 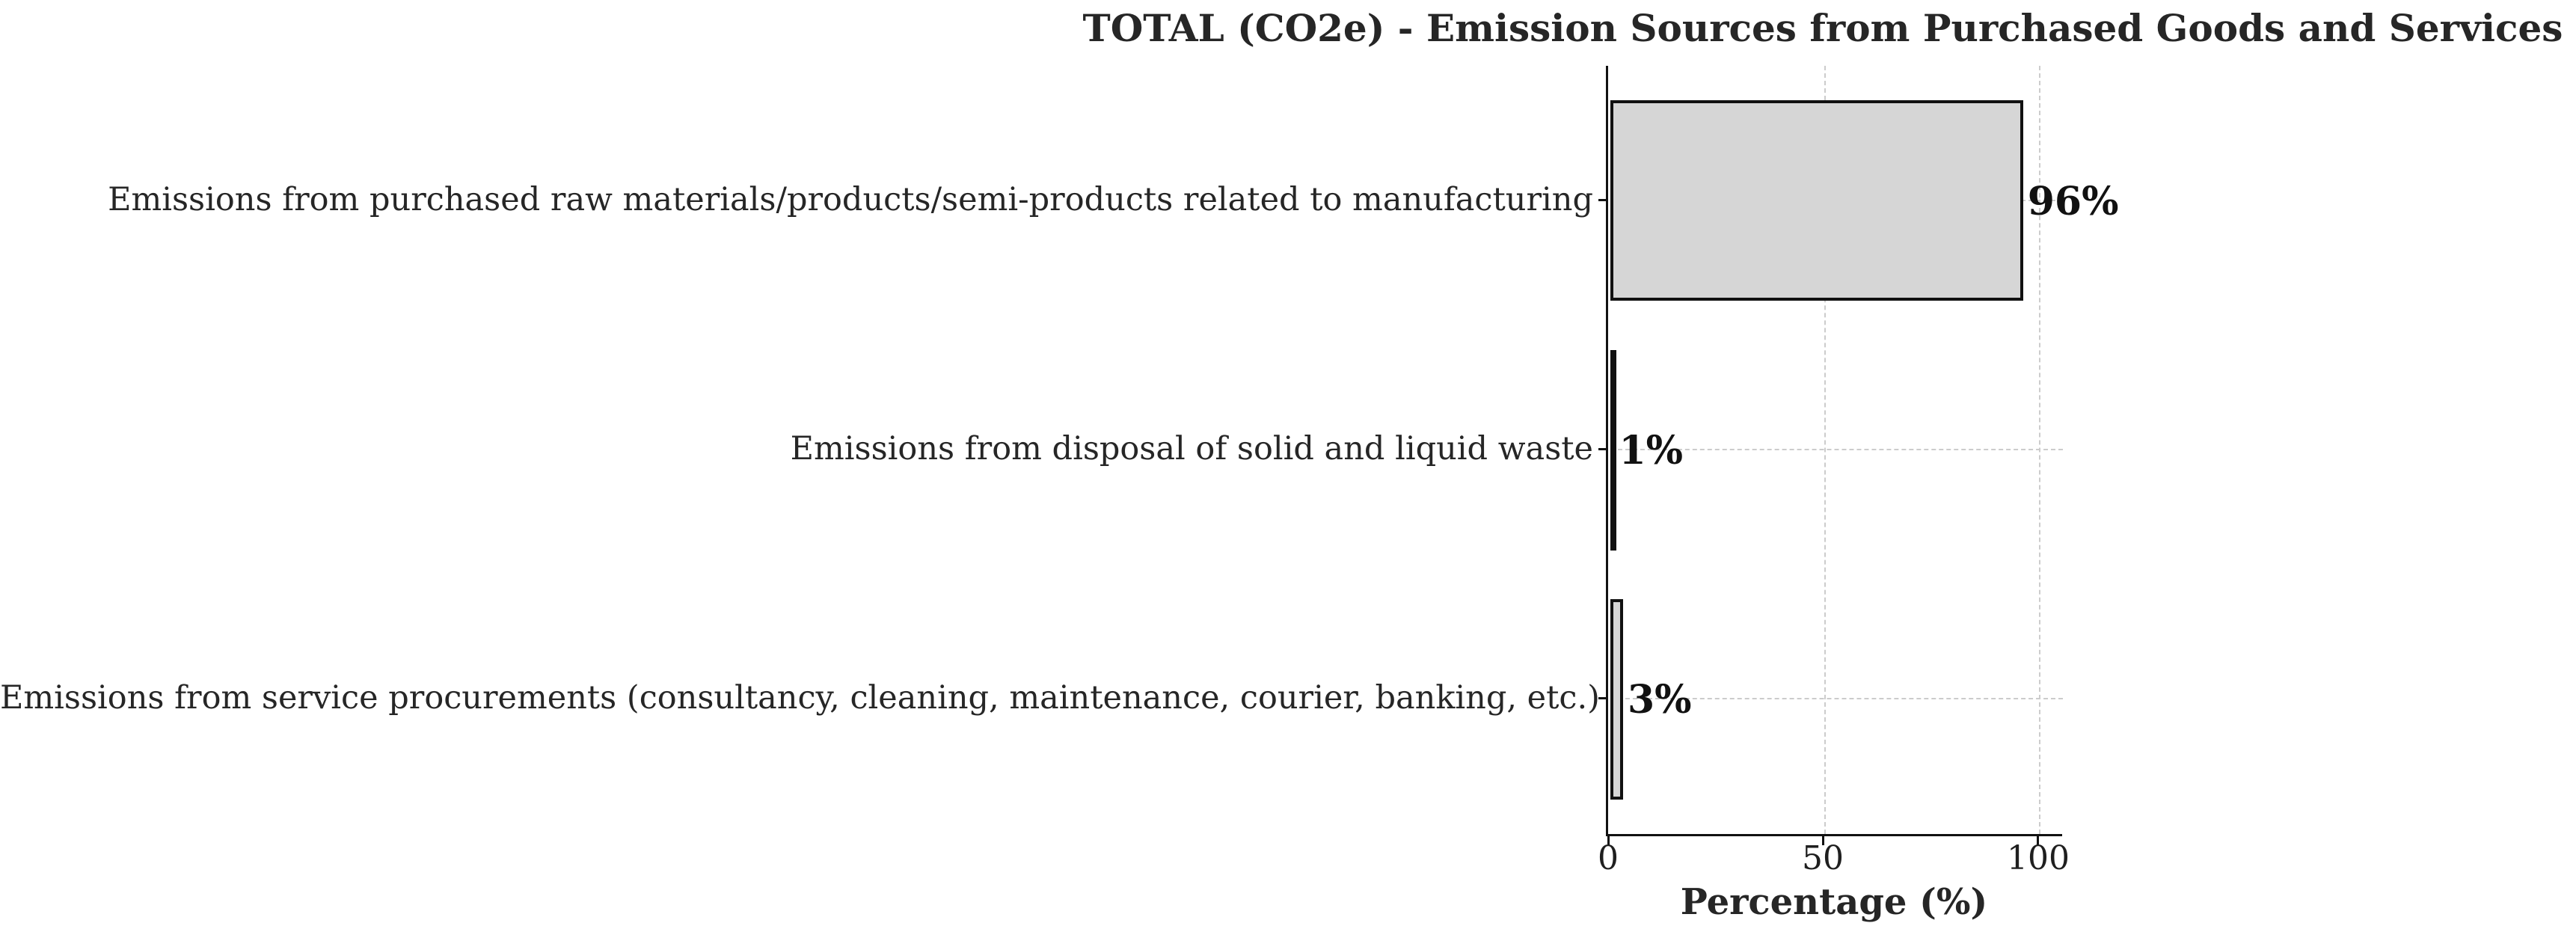 I want to click on value-label-waste: 1%, so click(x=1651, y=450).